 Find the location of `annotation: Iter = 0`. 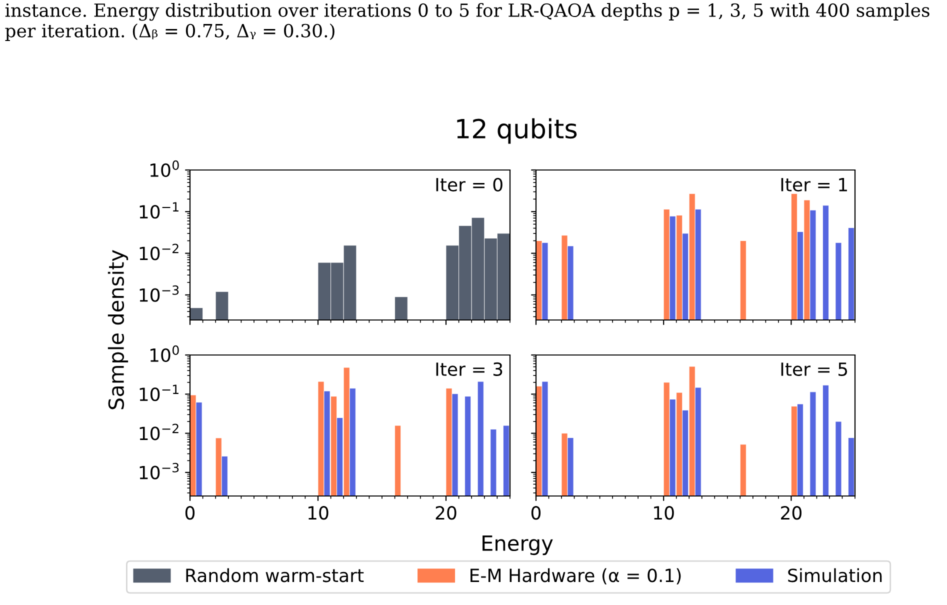

annotation: Iter = 0 is located at coordinates (469, 185).